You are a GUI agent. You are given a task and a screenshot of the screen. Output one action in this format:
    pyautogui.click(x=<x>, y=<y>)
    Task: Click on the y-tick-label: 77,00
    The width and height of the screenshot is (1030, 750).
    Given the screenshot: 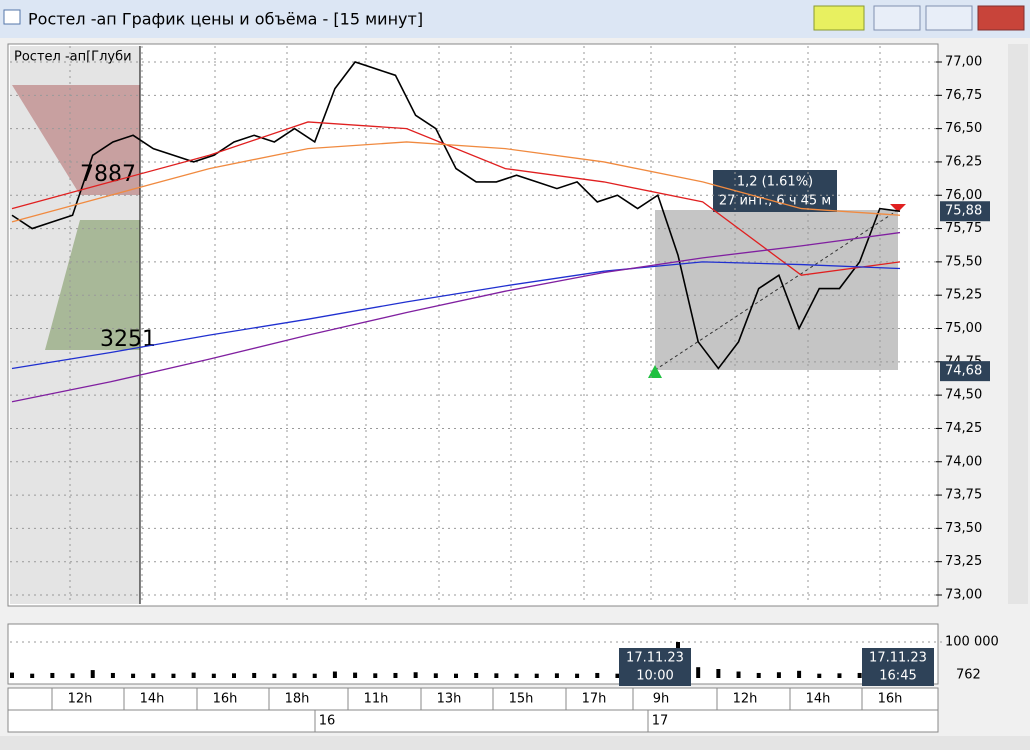 What is the action you would take?
    pyautogui.click(x=963, y=62)
    